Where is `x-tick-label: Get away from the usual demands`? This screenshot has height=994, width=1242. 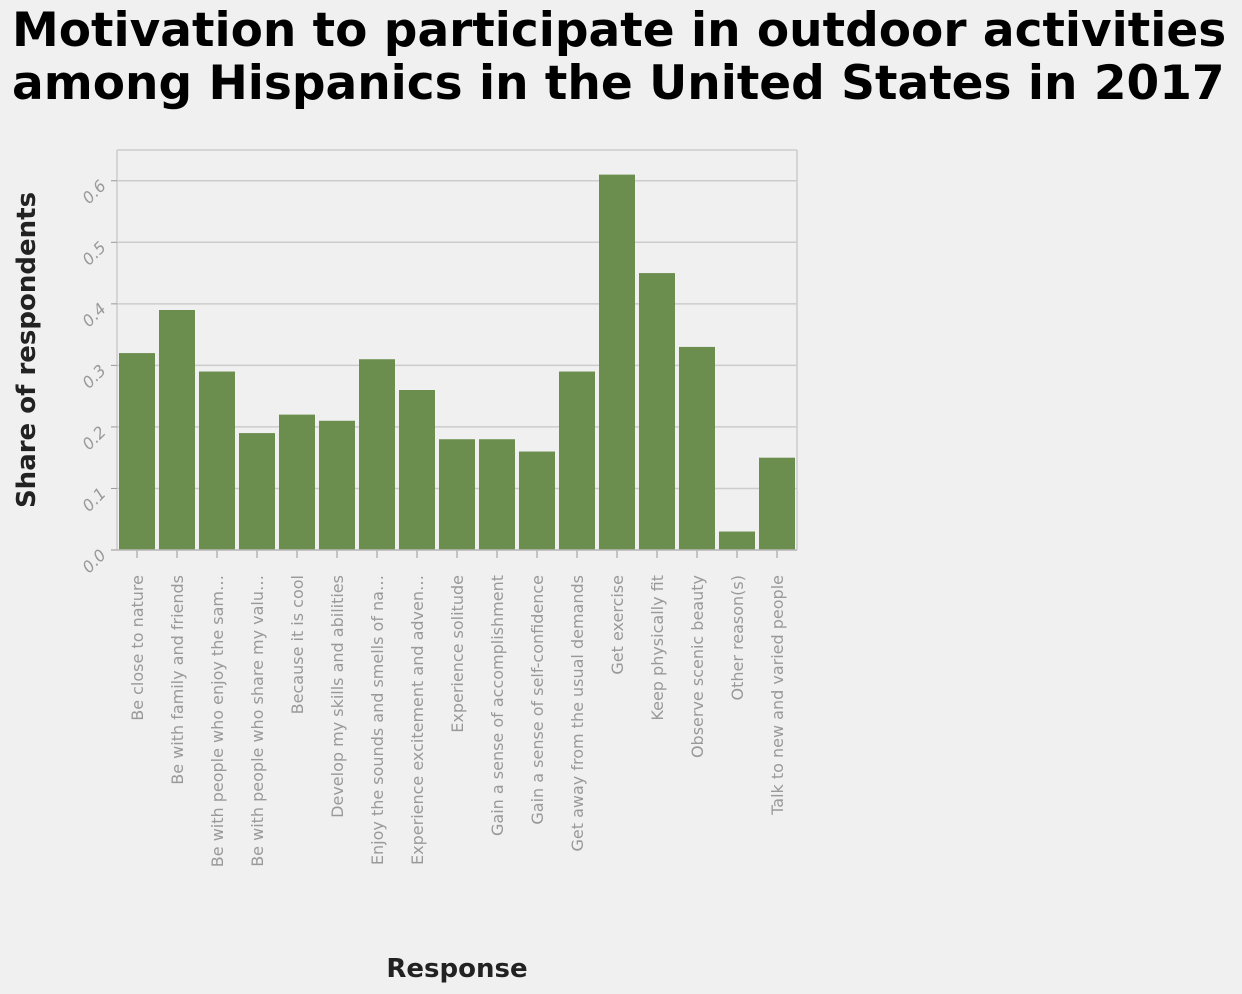 x-tick-label: Get away from the usual demands is located at coordinates (577, 713).